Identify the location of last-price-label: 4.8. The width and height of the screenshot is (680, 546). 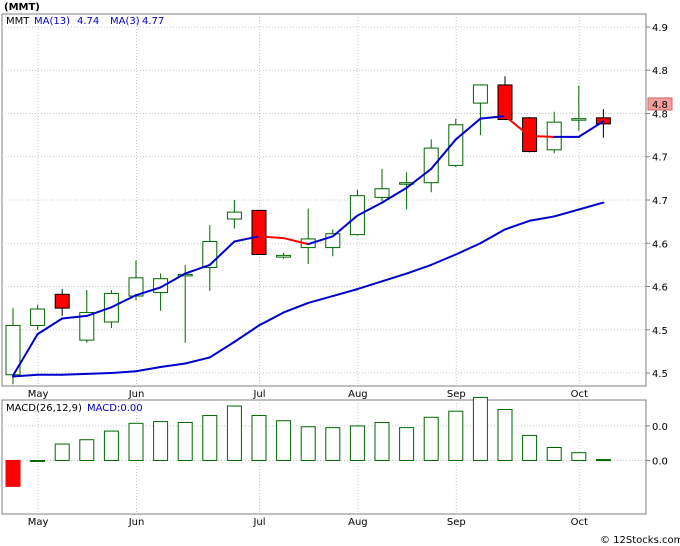
(660, 105).